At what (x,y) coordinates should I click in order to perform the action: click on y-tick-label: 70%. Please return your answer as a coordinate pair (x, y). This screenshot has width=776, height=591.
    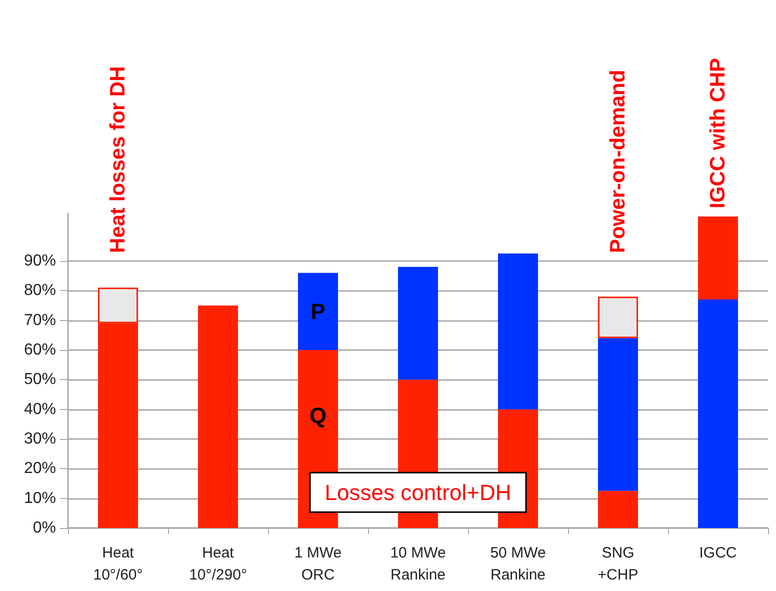
    Looking at the image, I should click on (40, 320).